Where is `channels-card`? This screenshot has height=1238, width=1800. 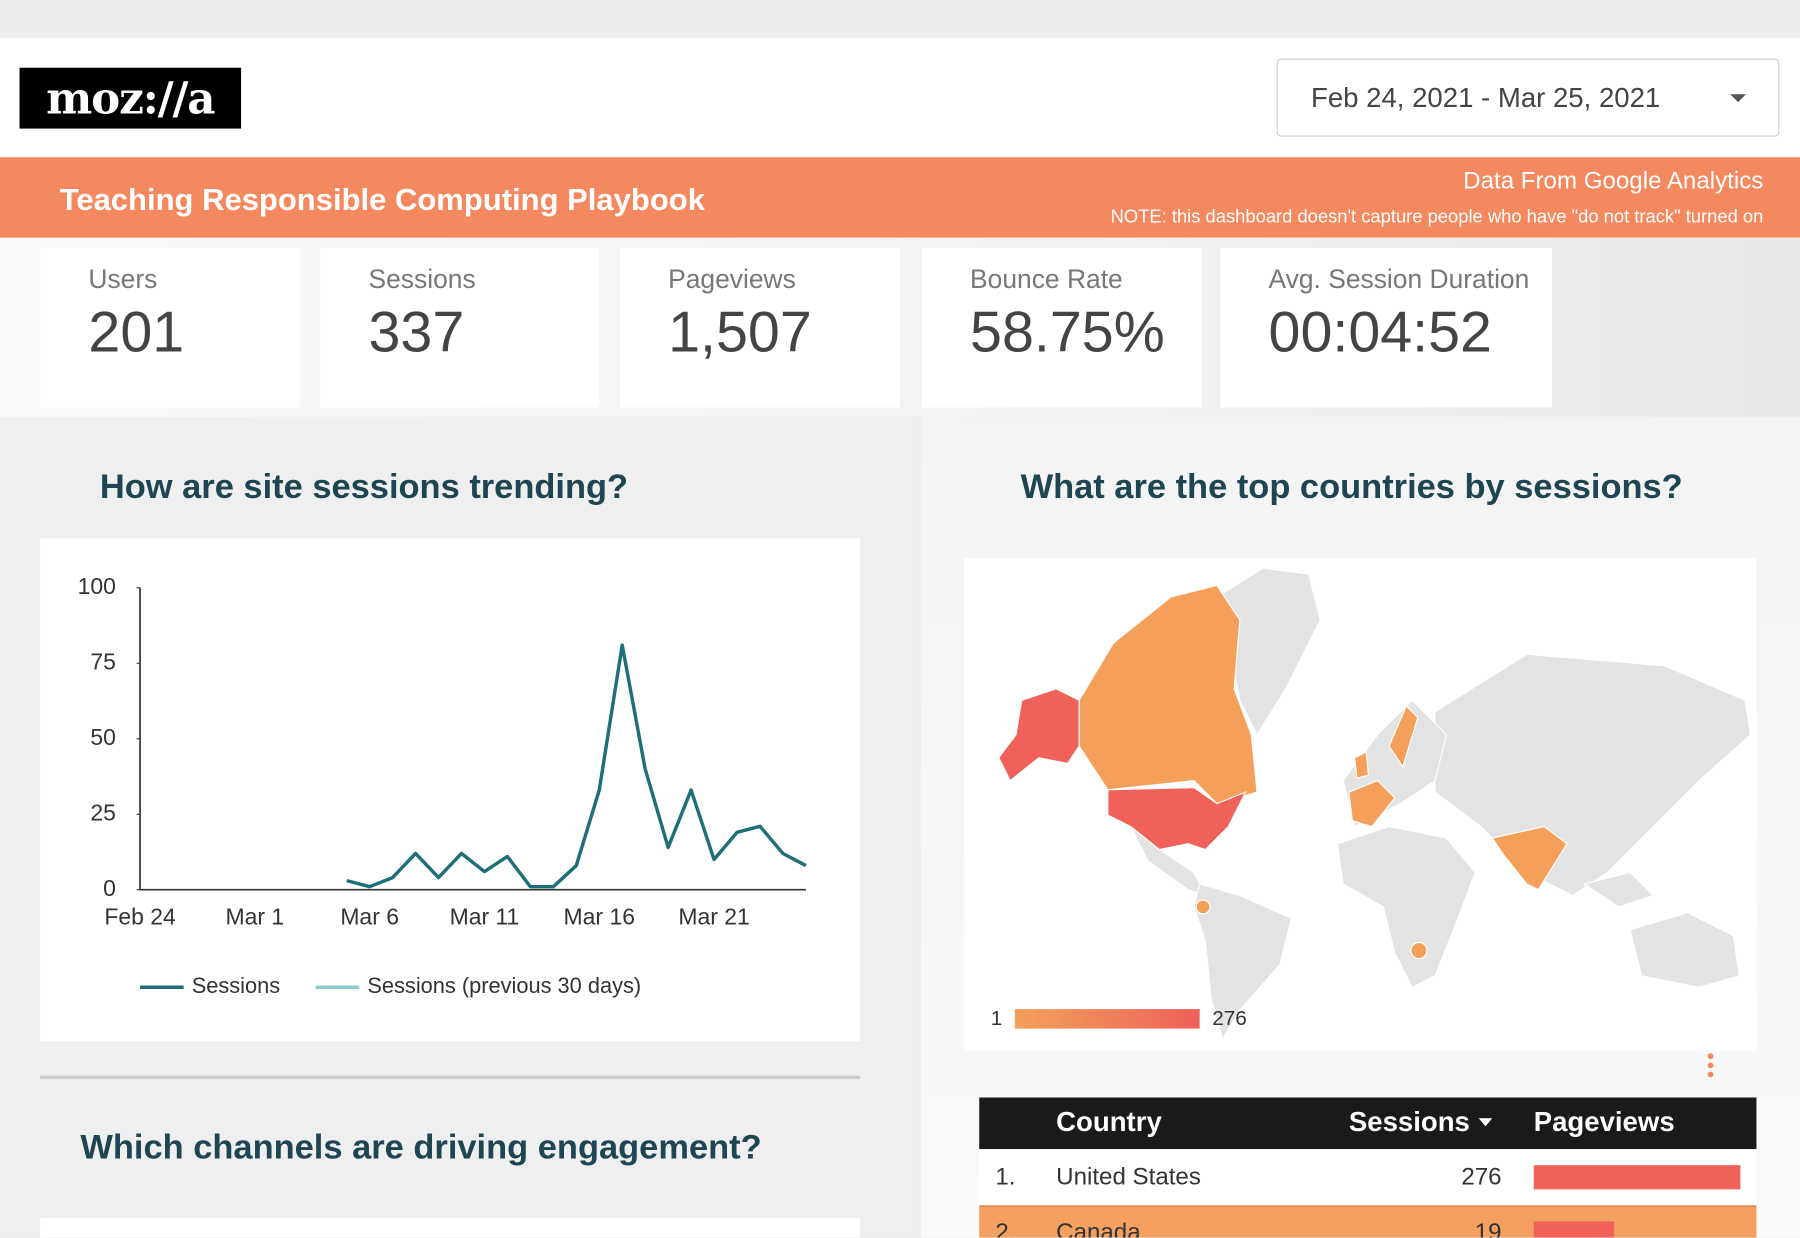
channels-card is located at coordinates (450, 1228).